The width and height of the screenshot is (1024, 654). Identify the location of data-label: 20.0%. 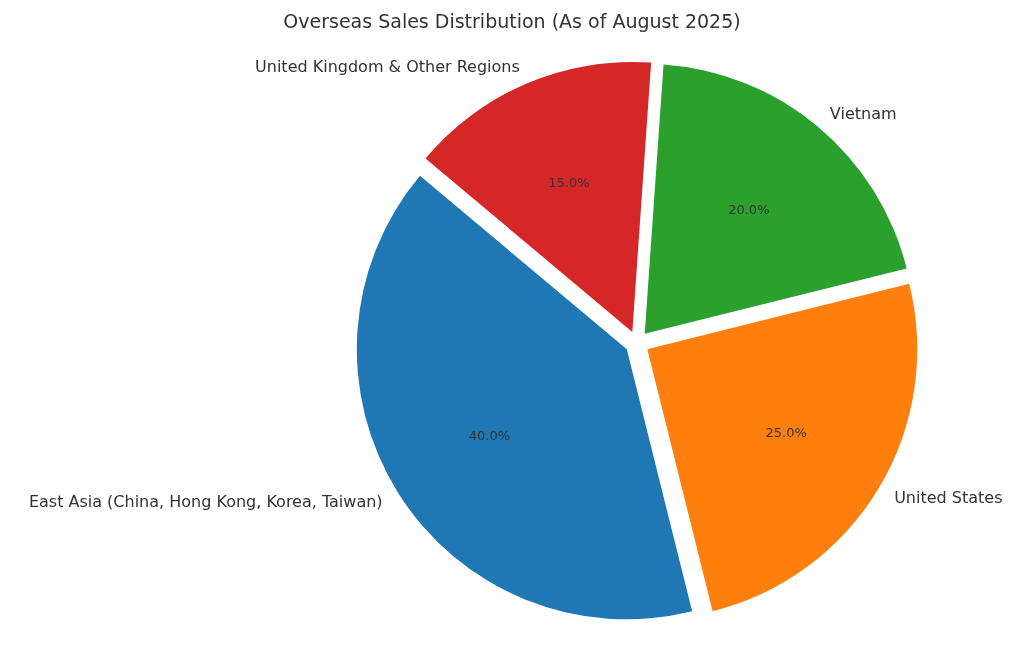
(749, 210).